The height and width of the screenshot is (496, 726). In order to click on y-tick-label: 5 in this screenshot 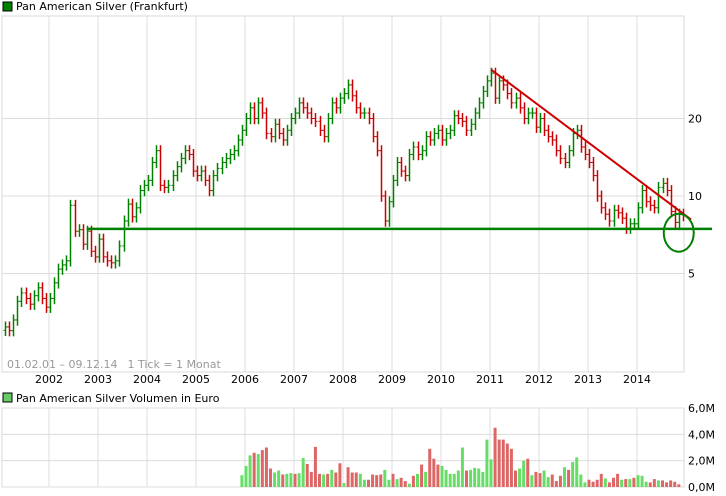, I will do `click(691, 274)`.